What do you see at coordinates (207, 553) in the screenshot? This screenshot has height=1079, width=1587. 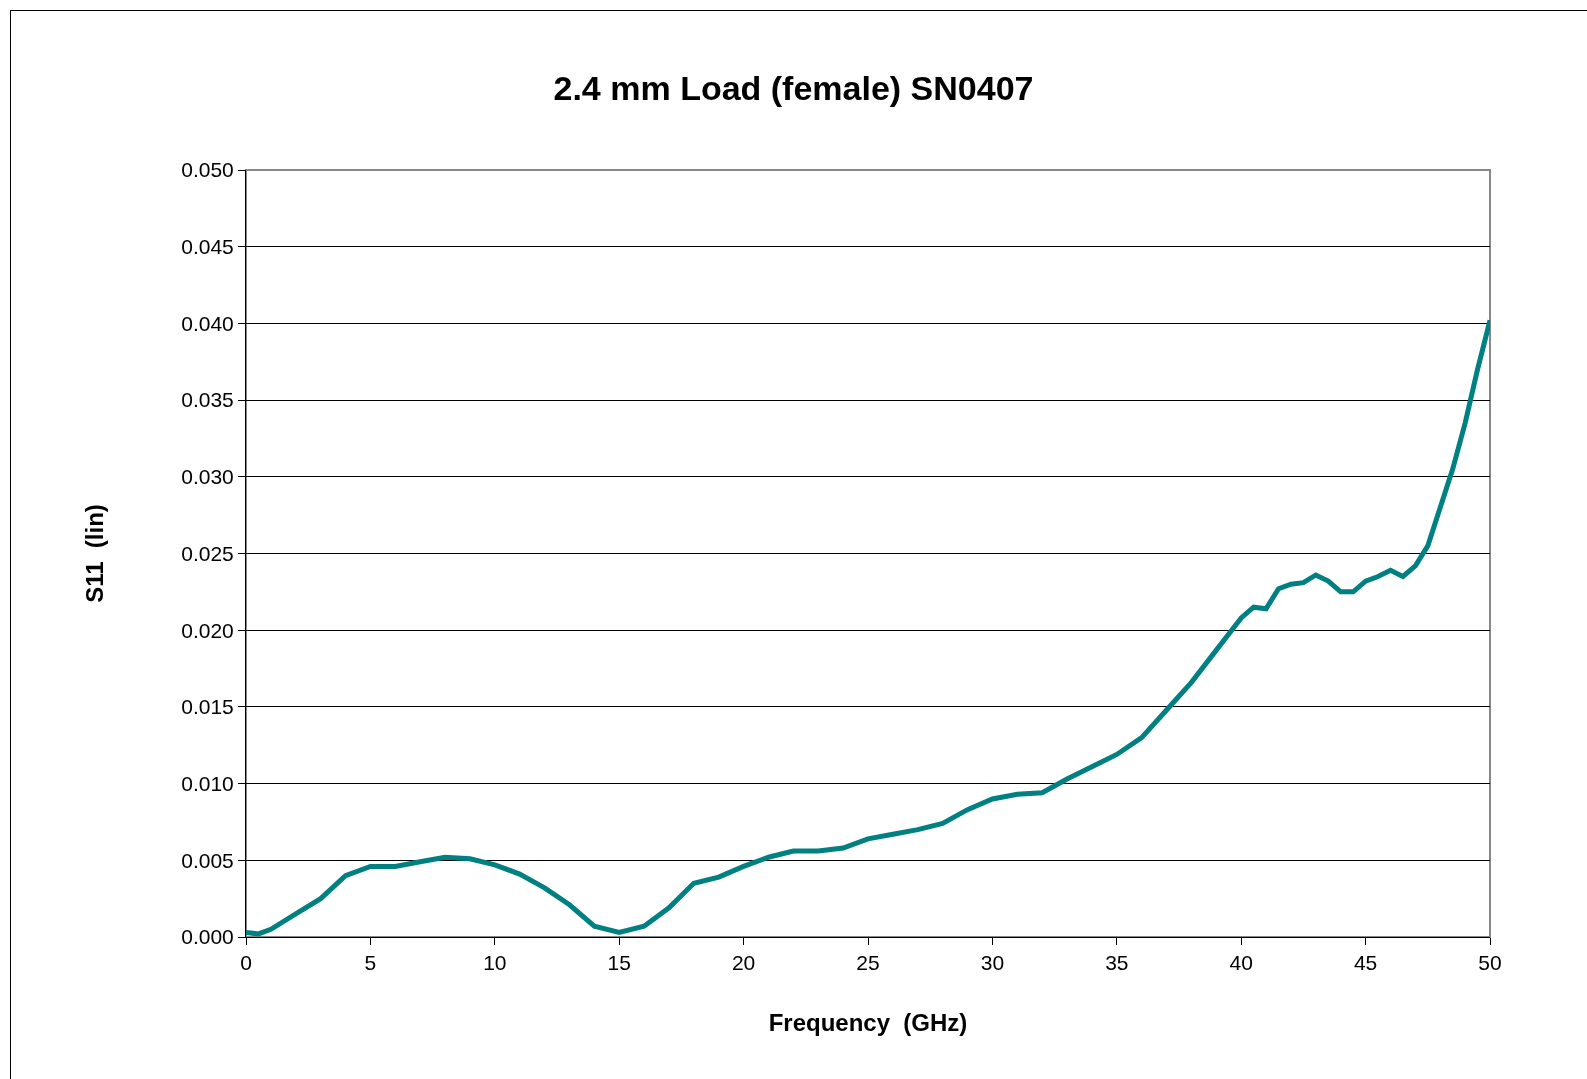 I see `y-tick-label: 0.025` at bounding box center [207, 553].